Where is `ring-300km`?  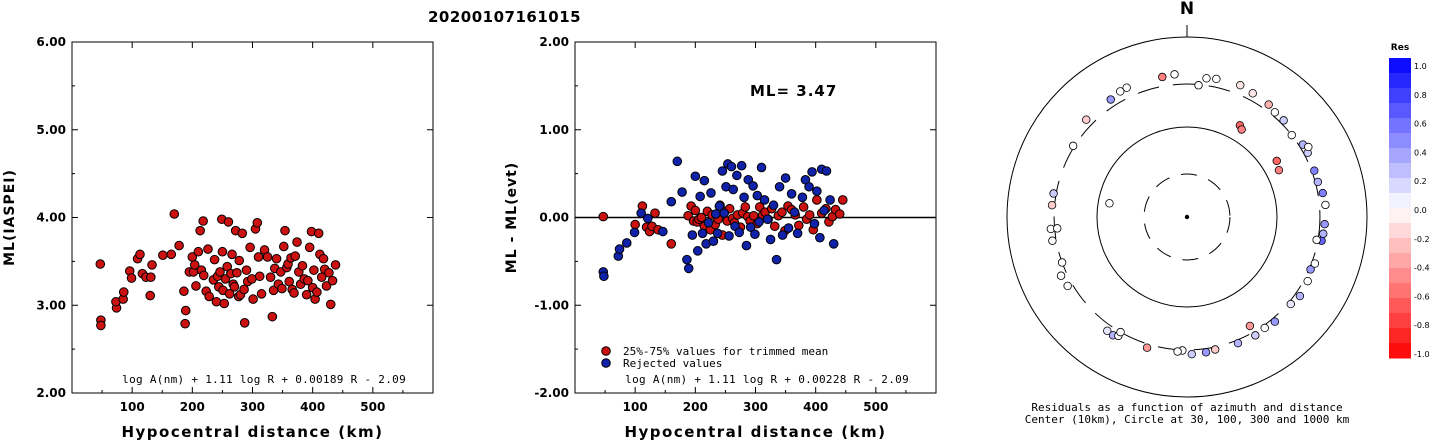
ring-300km is located at coordinates (1187, 217).